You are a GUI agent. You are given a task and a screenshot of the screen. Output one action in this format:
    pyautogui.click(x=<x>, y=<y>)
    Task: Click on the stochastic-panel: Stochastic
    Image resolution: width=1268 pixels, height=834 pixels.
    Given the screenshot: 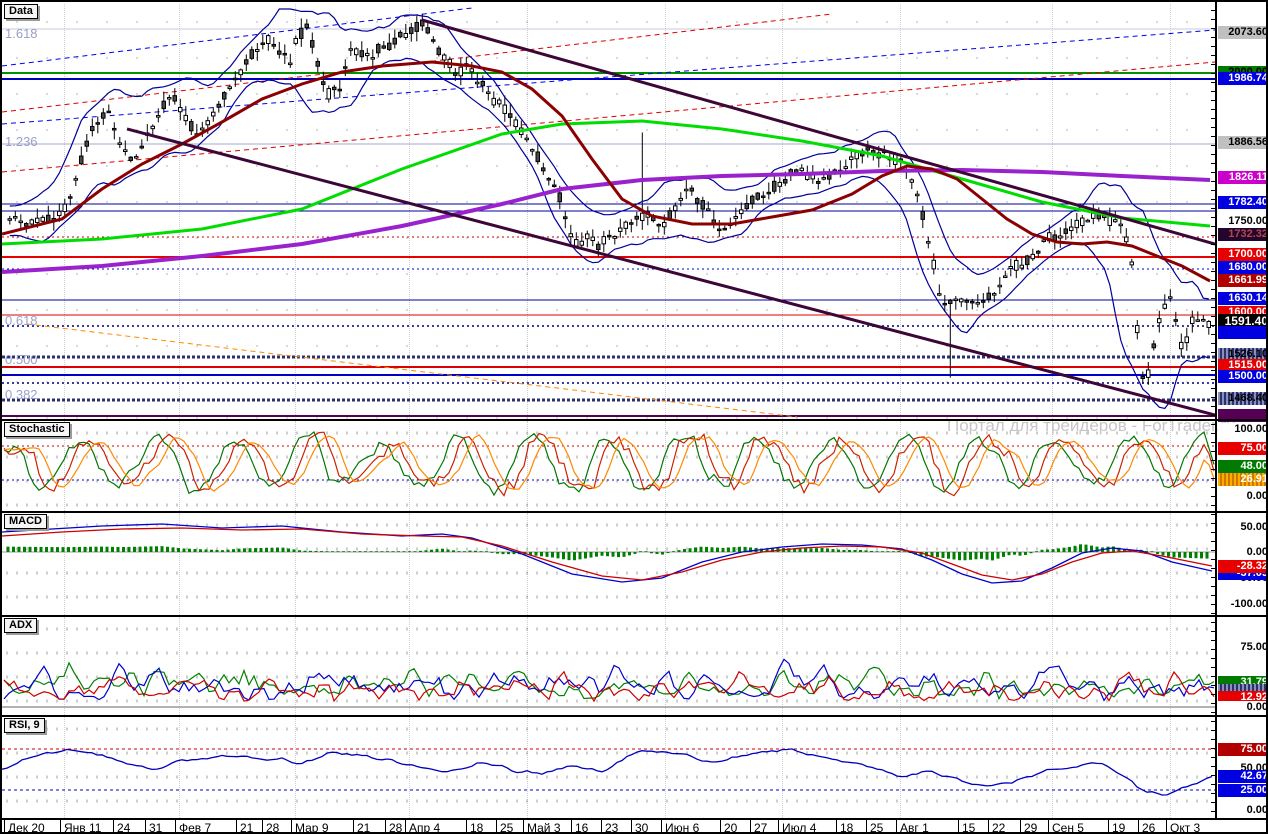 What is the action you would take?
    pyautogui.click(x=608, y=466)
    